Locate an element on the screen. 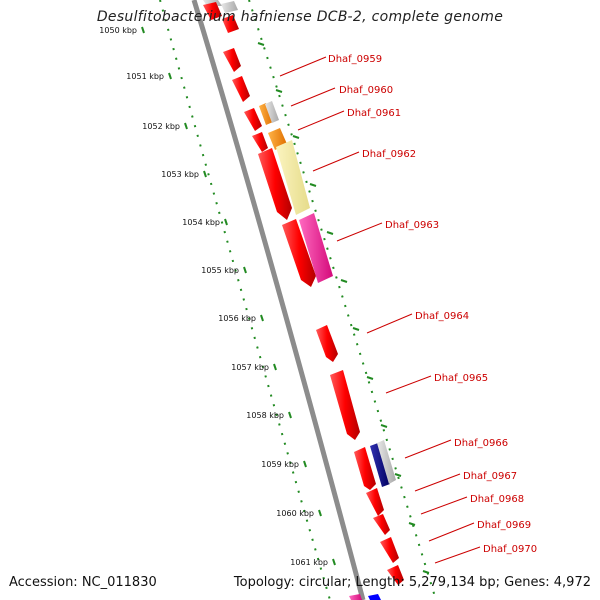 The width and height of the screenshot is (600, 600). gene-label: Dhaf_0967 is located at coordinates (490, 476).